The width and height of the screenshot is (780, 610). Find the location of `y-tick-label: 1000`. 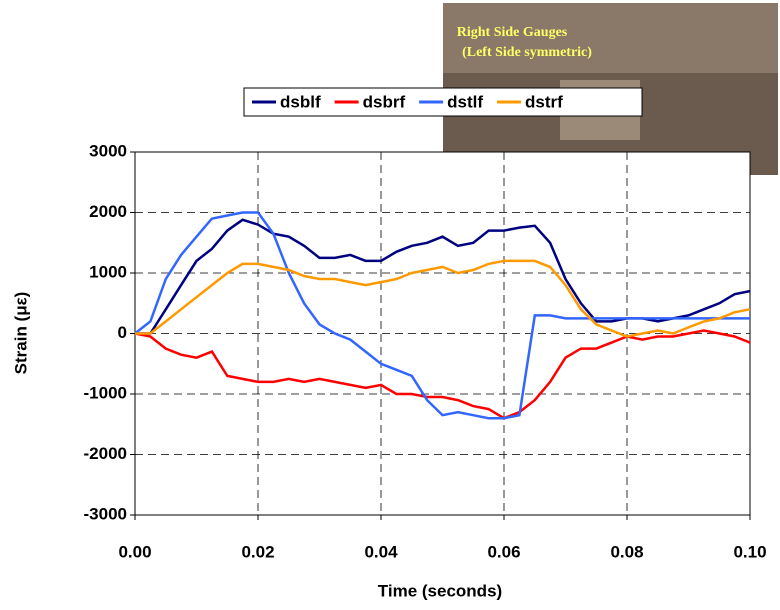

y-tick-label: 1000 is located at coordinates (108, 271).